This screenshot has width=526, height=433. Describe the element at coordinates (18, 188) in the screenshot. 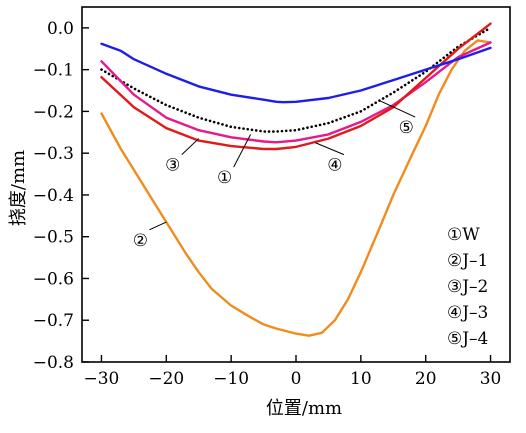

I see `y-axis-label: 挠度/mm` at that location.